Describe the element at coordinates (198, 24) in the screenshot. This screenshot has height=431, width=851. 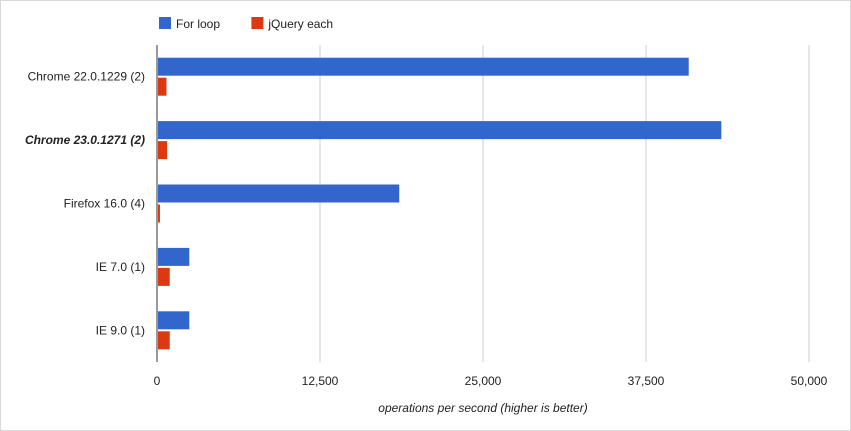
I see `legend-entry: For loop` at that location.